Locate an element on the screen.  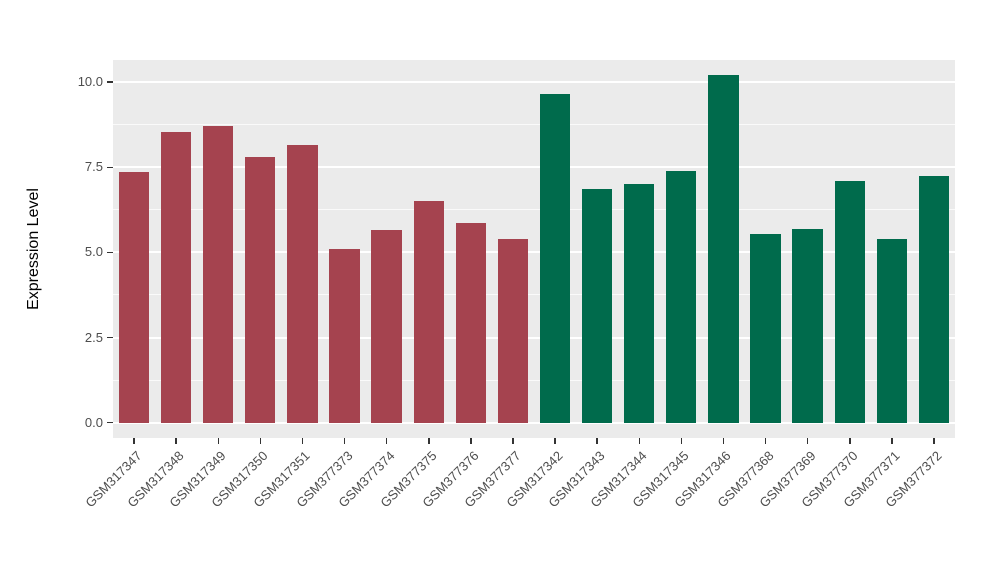
bar-GSM377375 is located at coordinates (428, 312).